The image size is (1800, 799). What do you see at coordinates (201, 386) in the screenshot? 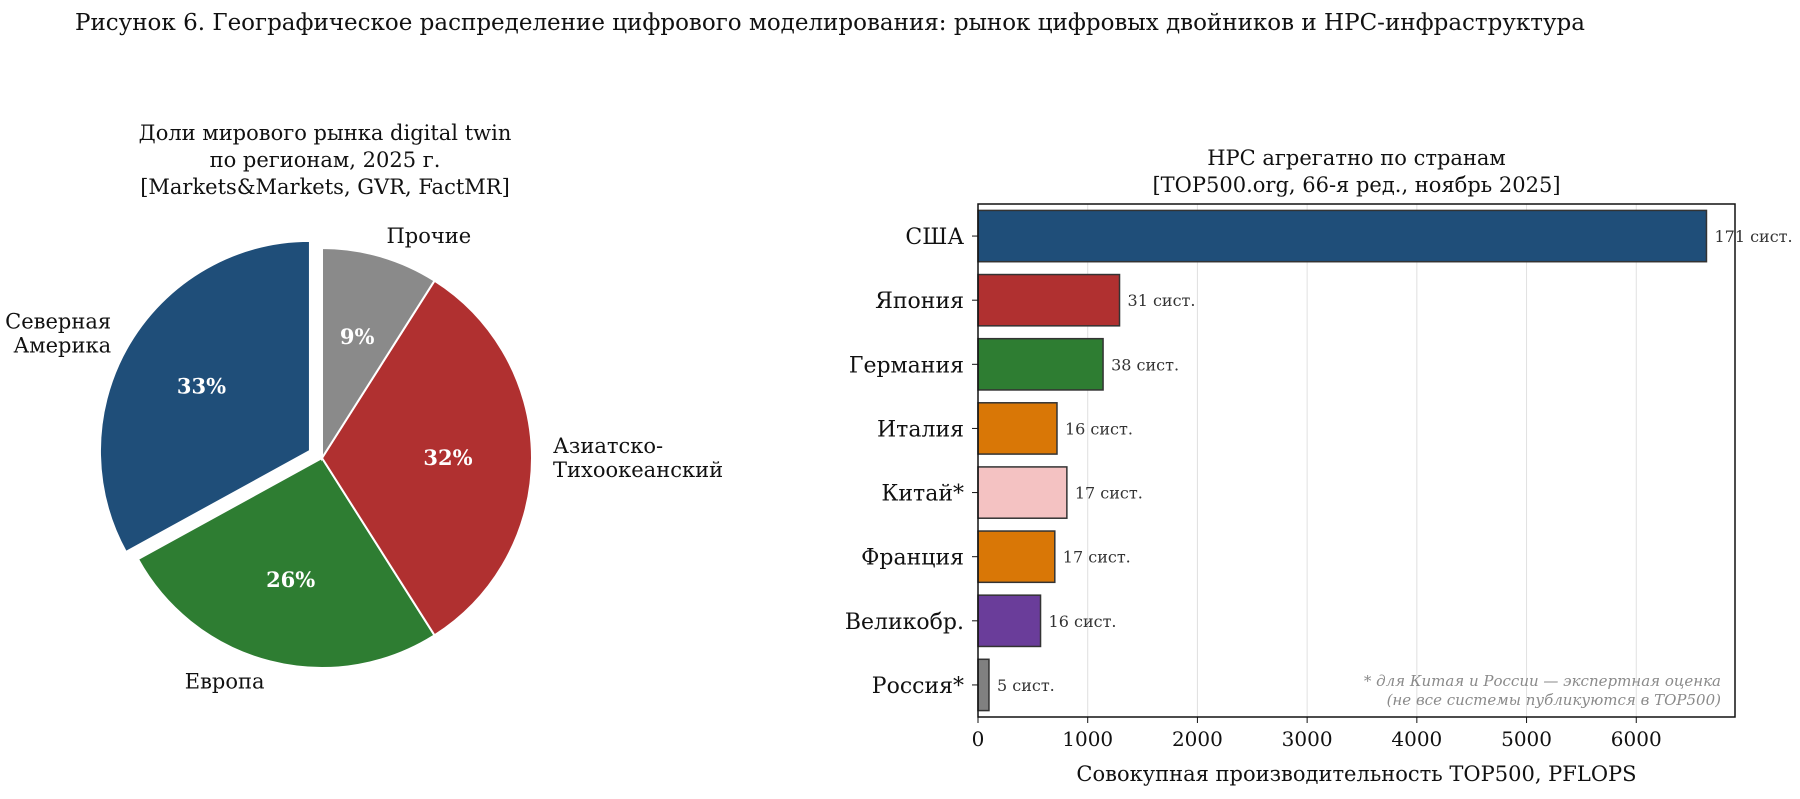
I see `pie-pct-label: 33%` at bounding box center [201, 386].